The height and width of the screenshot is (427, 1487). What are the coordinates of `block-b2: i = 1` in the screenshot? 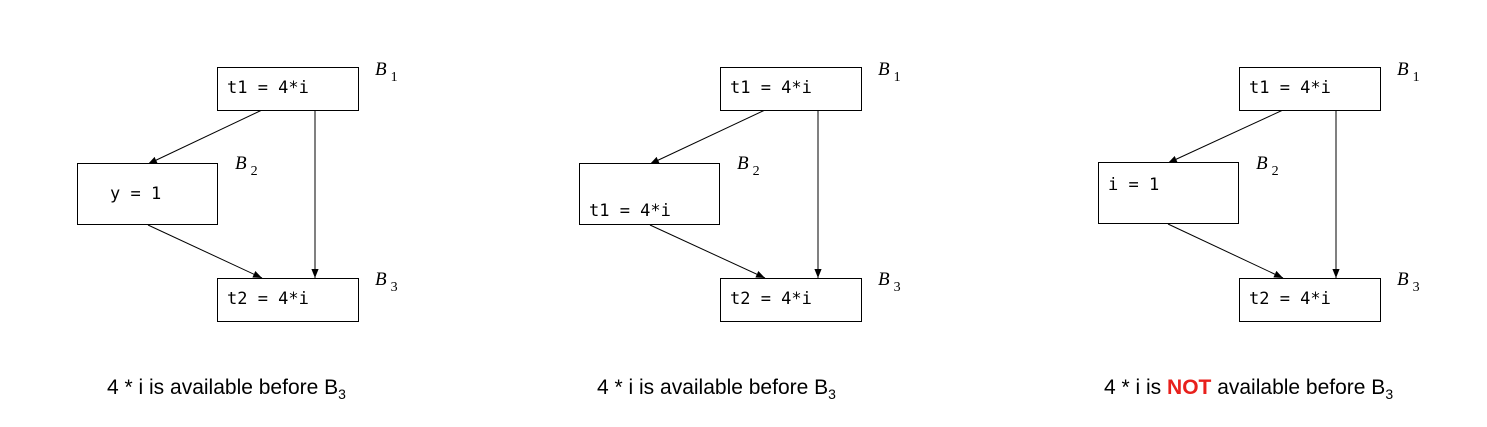 It's located at (1168, 193).